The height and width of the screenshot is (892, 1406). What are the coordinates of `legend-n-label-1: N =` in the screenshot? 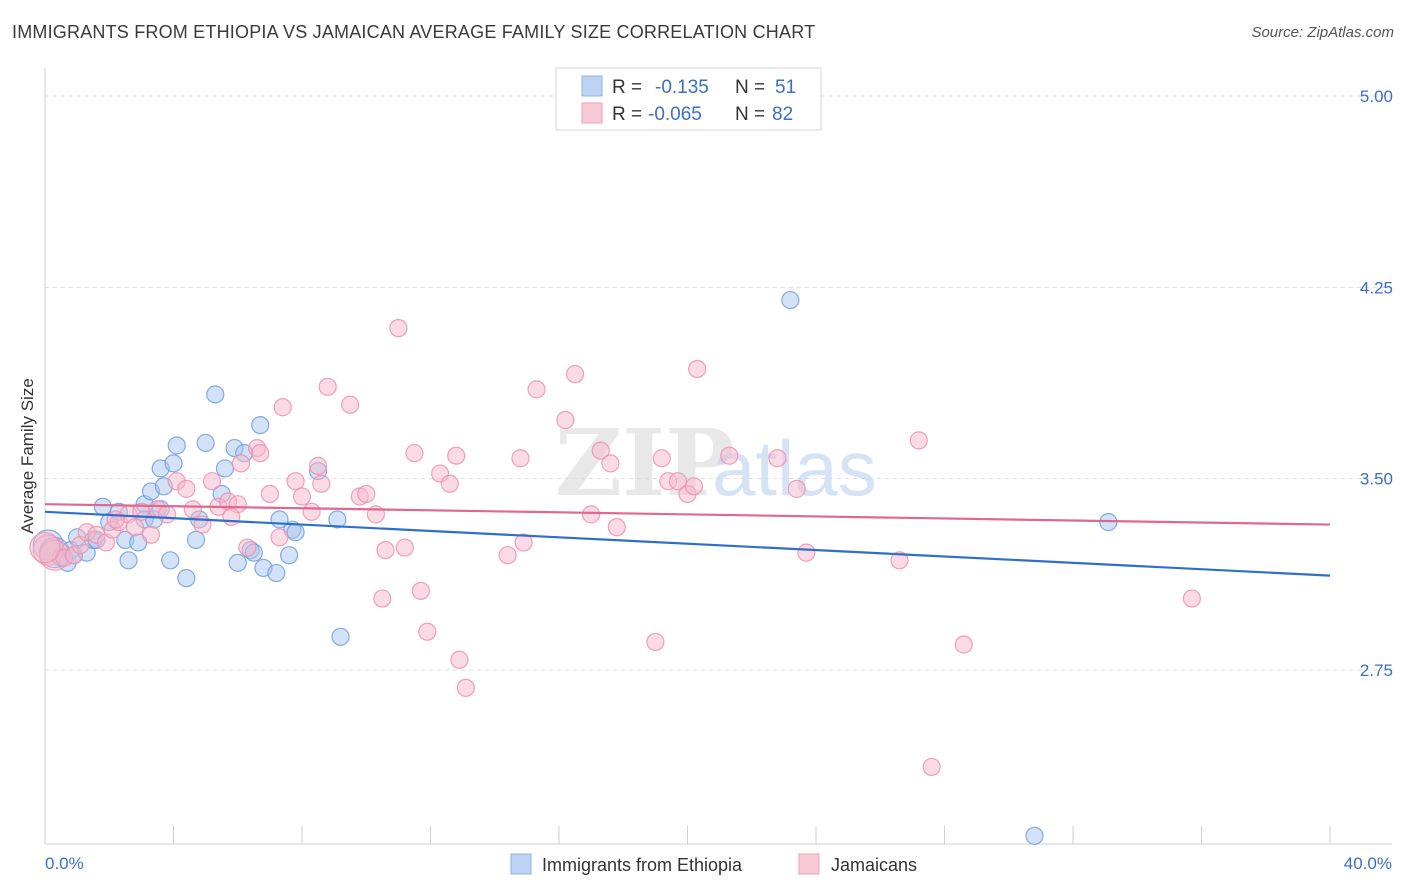 It's located at (750, 114).